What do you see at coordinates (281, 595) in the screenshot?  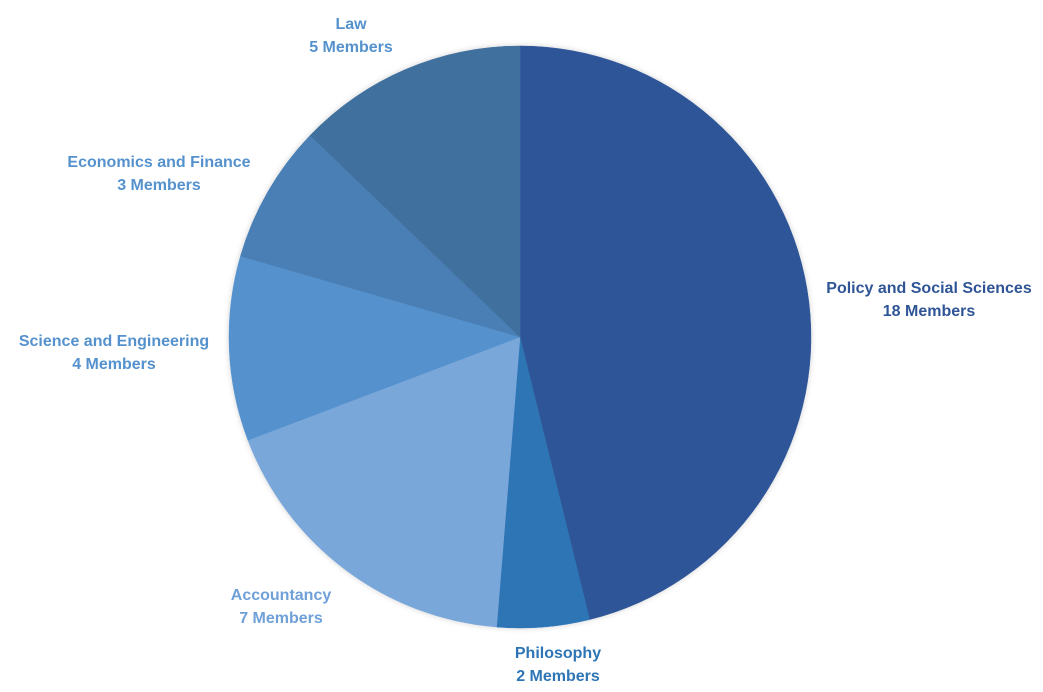 I see `slice-category-label: Accountancy` at bounding box center [281, 595].